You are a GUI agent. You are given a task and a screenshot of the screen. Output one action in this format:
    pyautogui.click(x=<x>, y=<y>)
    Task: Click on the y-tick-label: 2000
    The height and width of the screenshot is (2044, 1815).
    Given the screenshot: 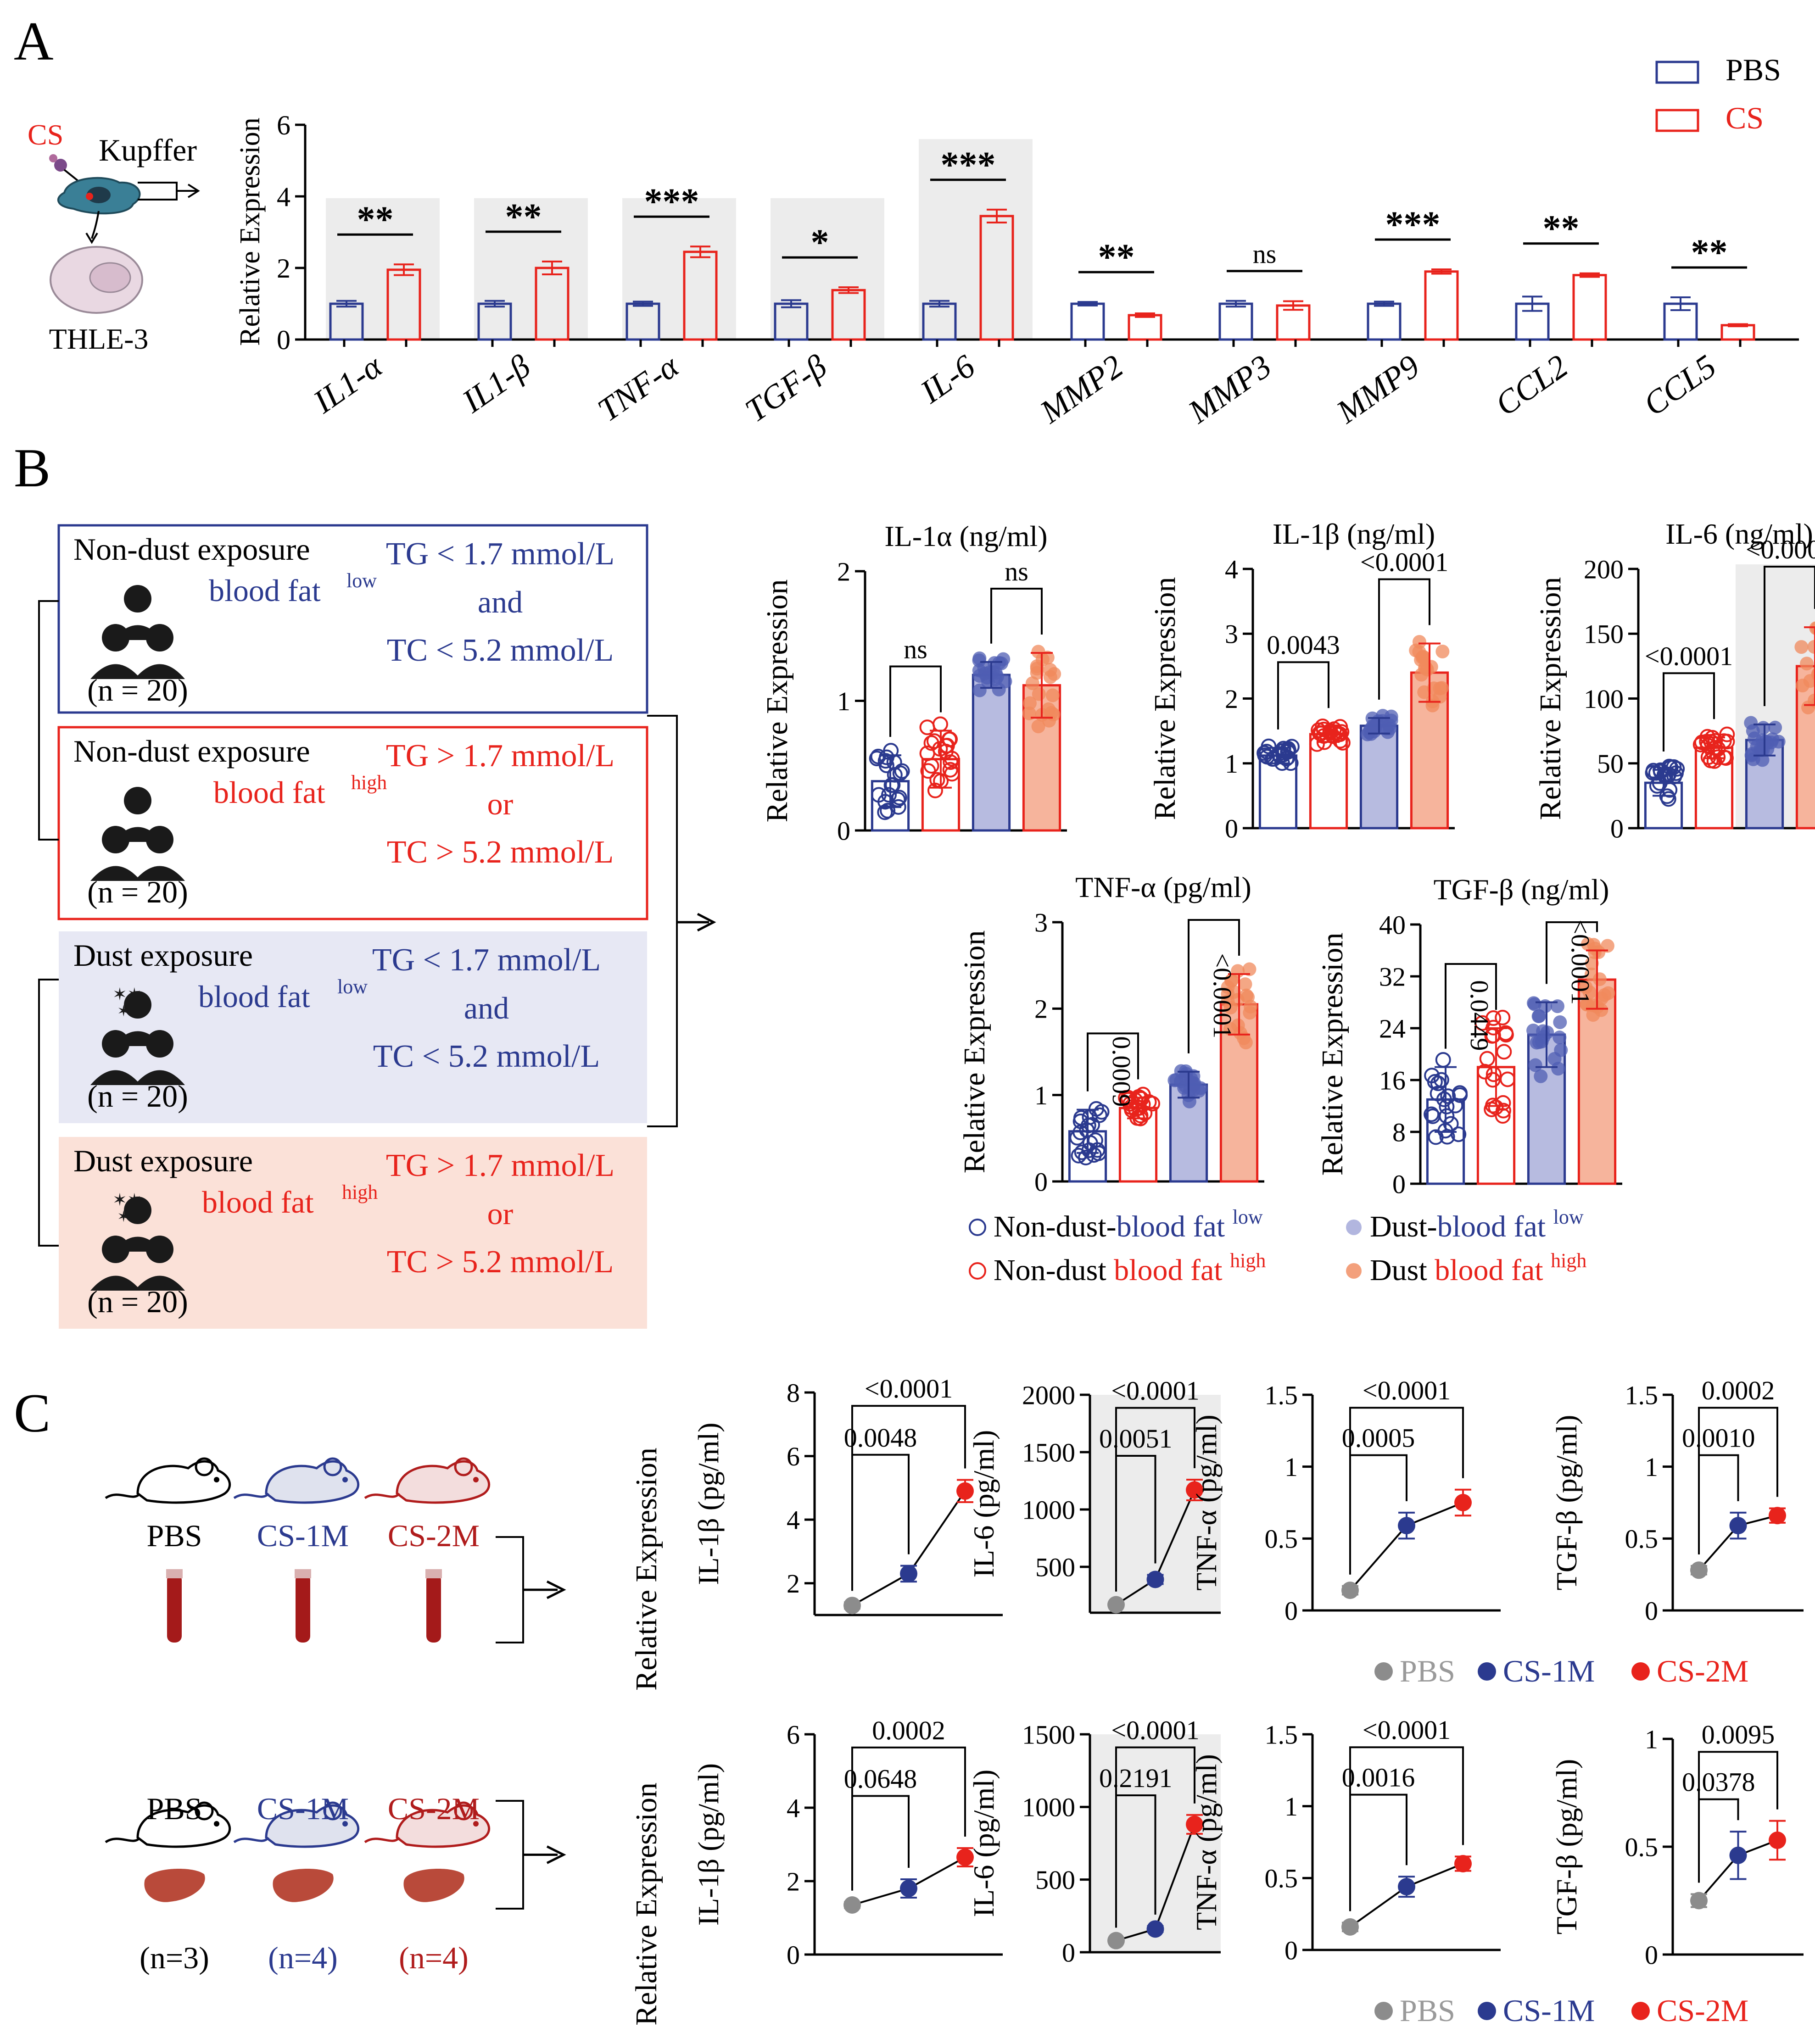 What is the action you would take?
    pyautogui.click(x=1048, y=1395)
    